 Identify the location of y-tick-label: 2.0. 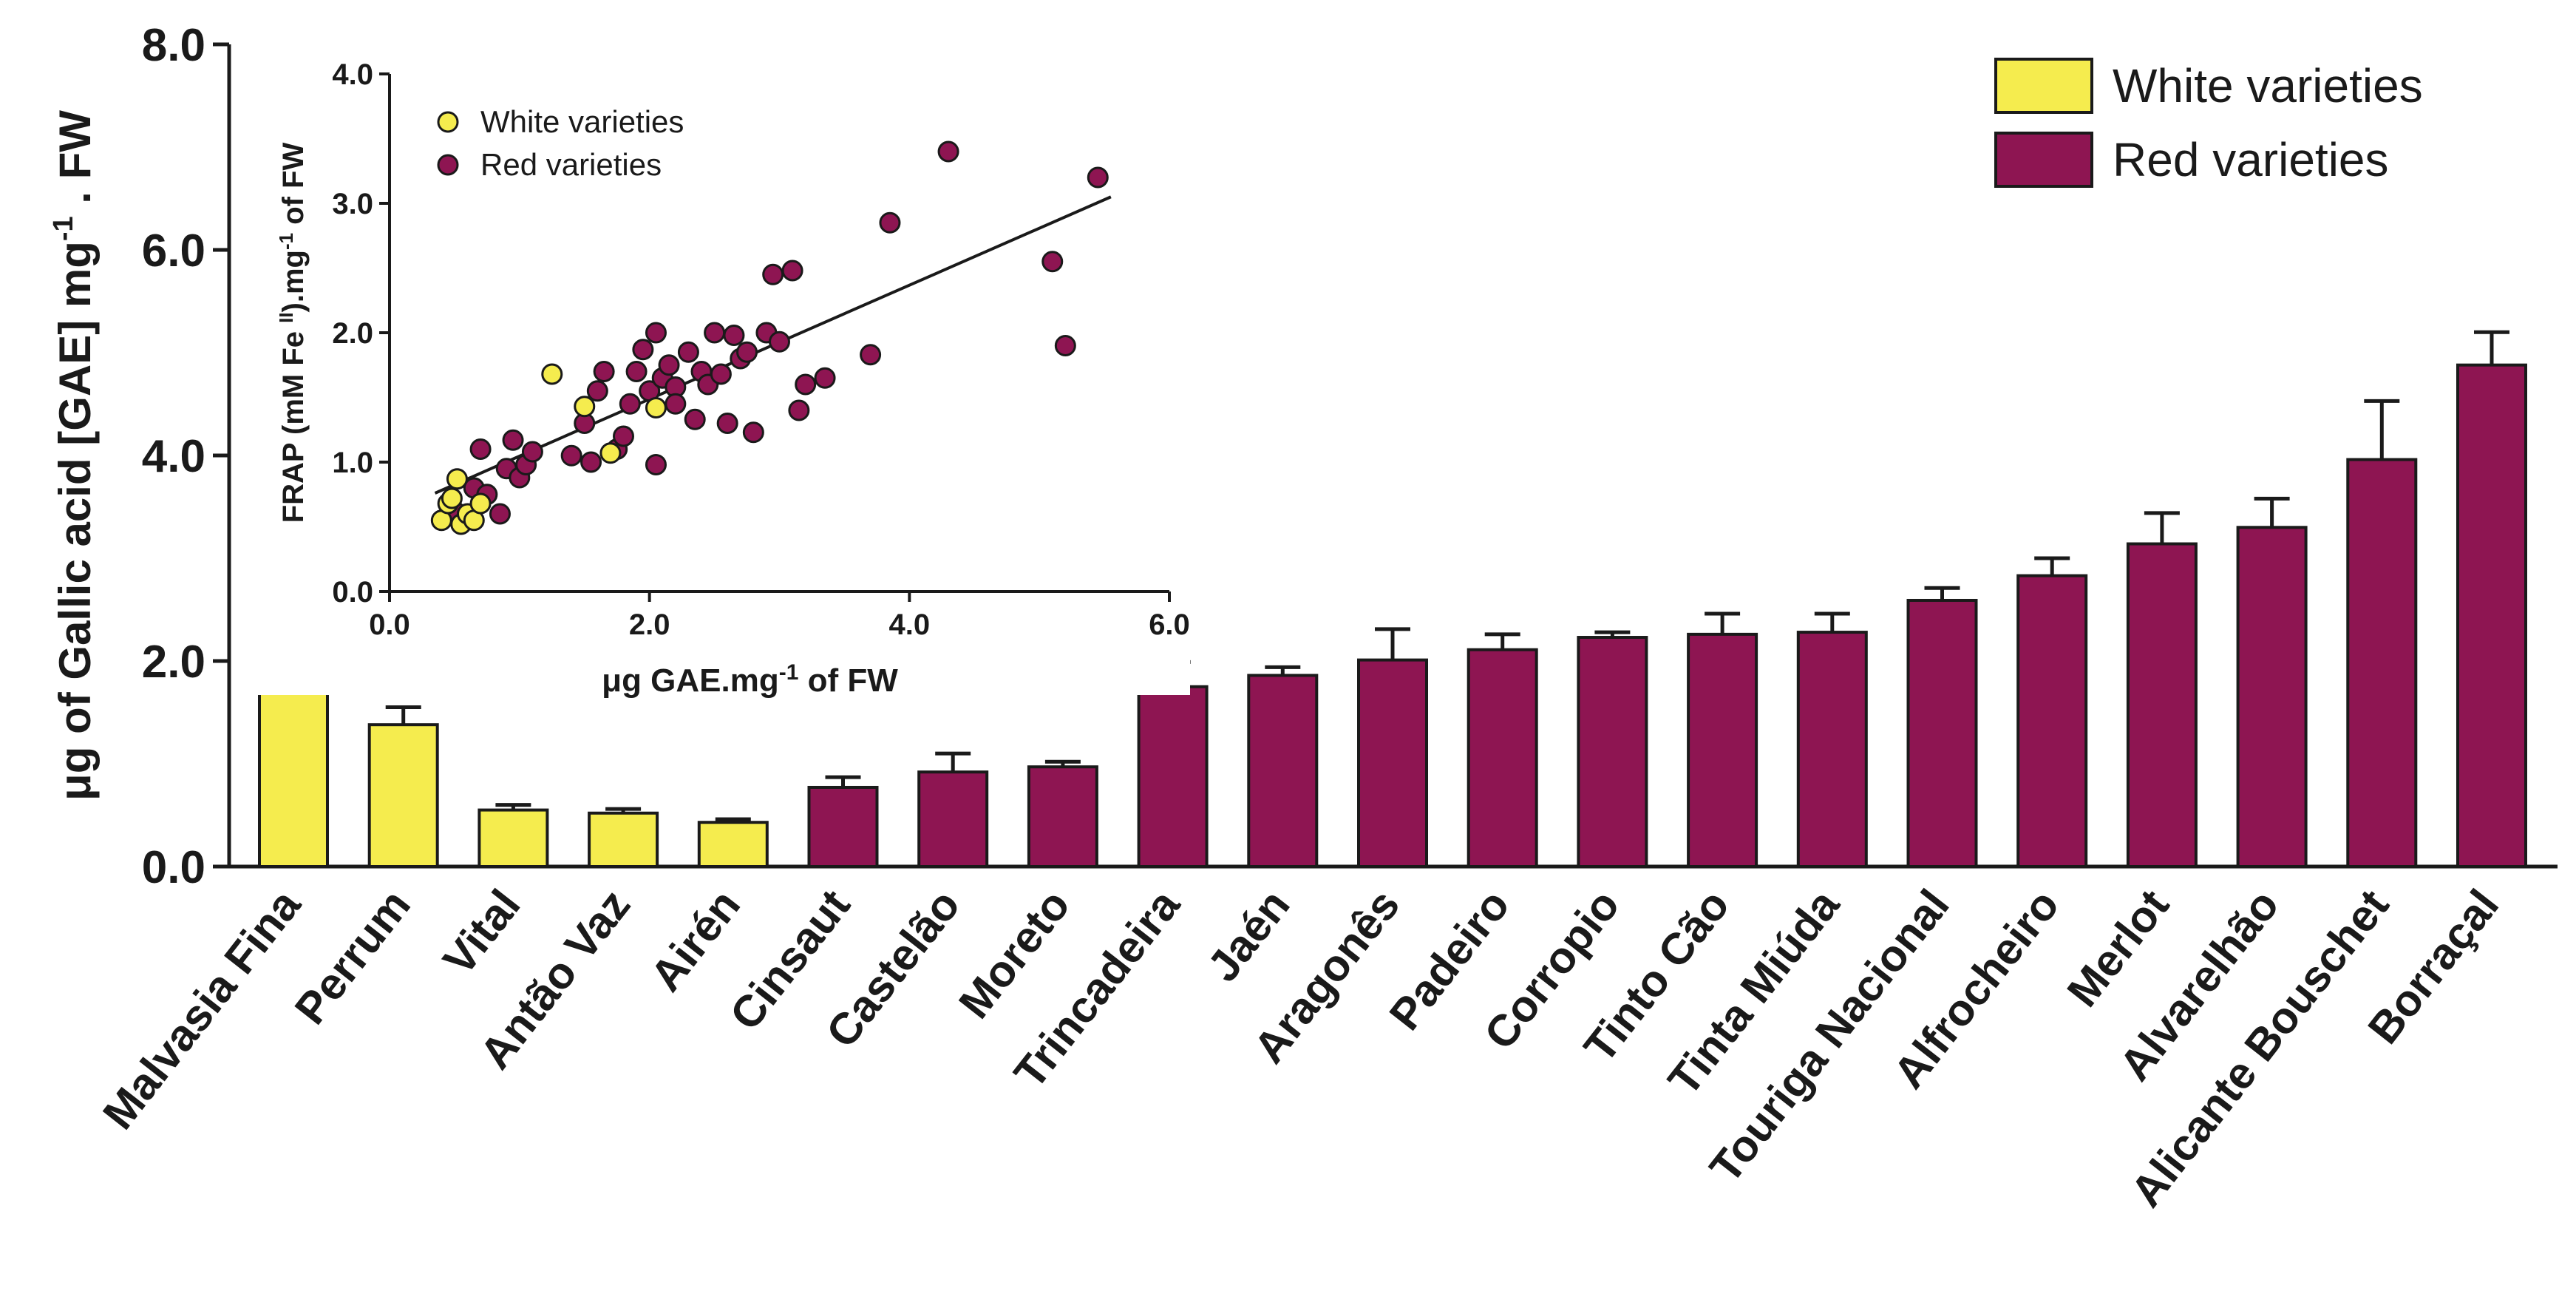
(173, 662).